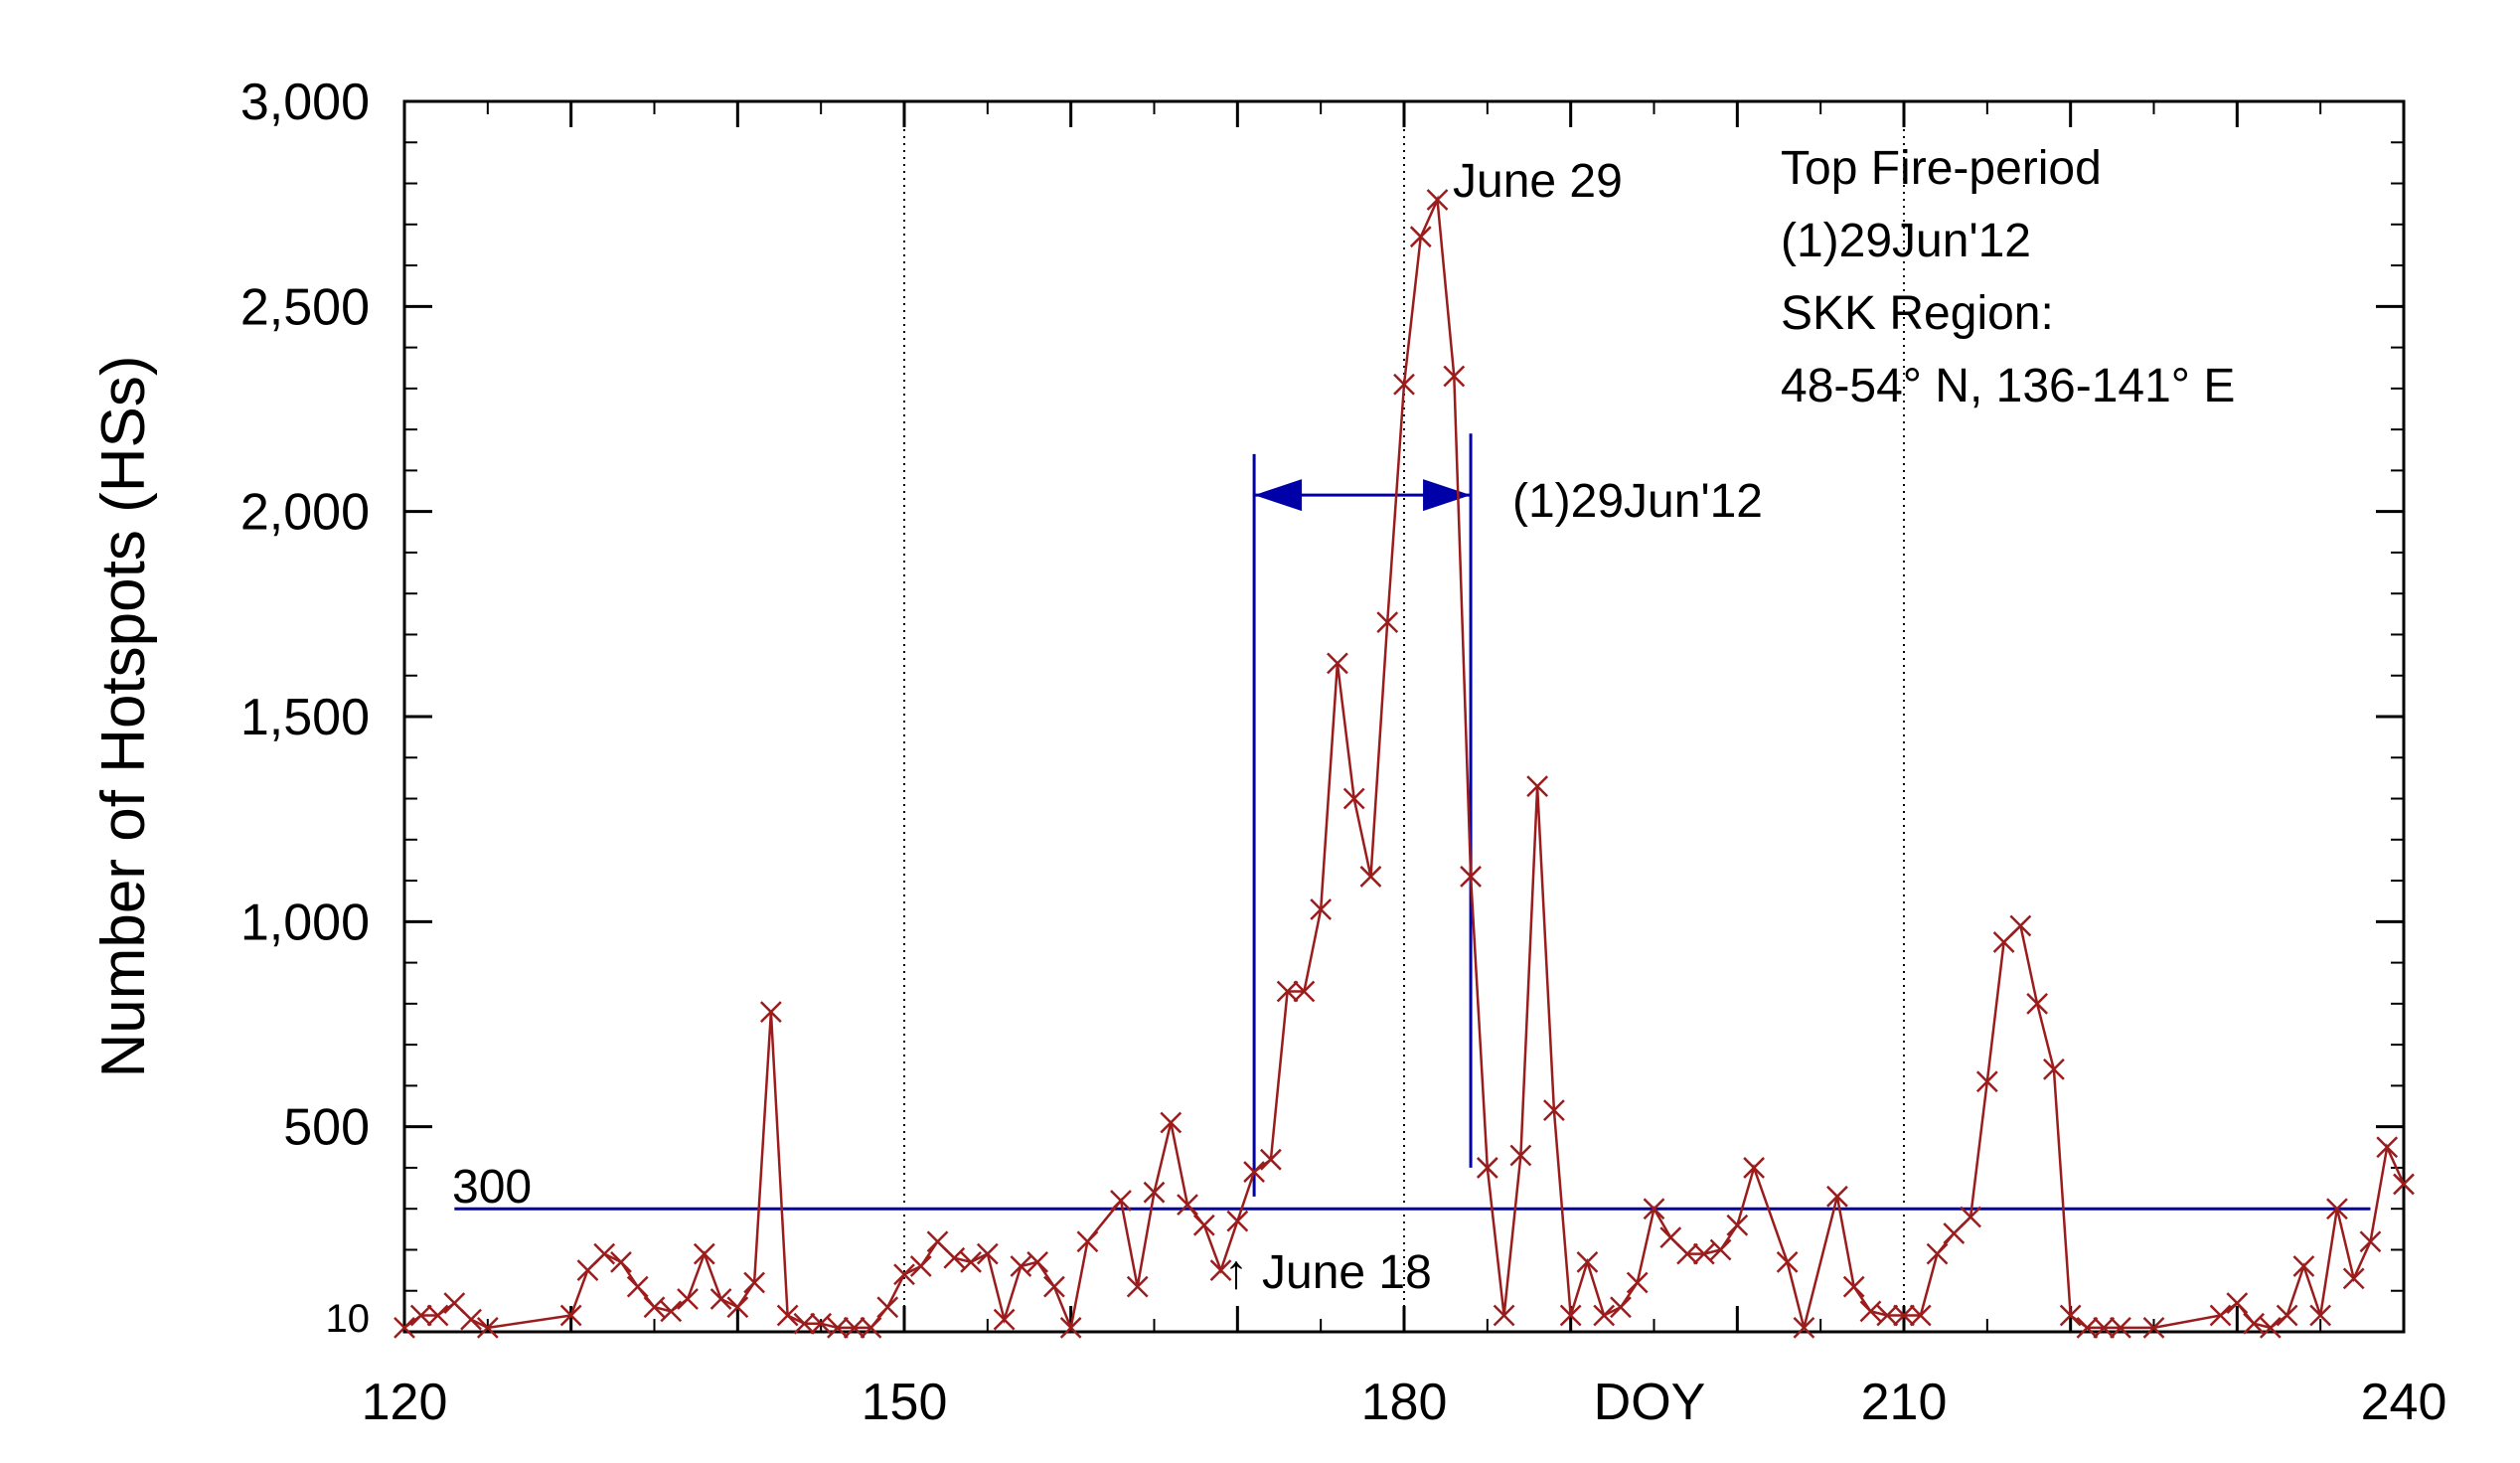  What do you see at coordinates (2008, 386) in the screenshot?
I see `info-line-4: 48-54° N, 136-141° E` at bounding box center [2008, 386].